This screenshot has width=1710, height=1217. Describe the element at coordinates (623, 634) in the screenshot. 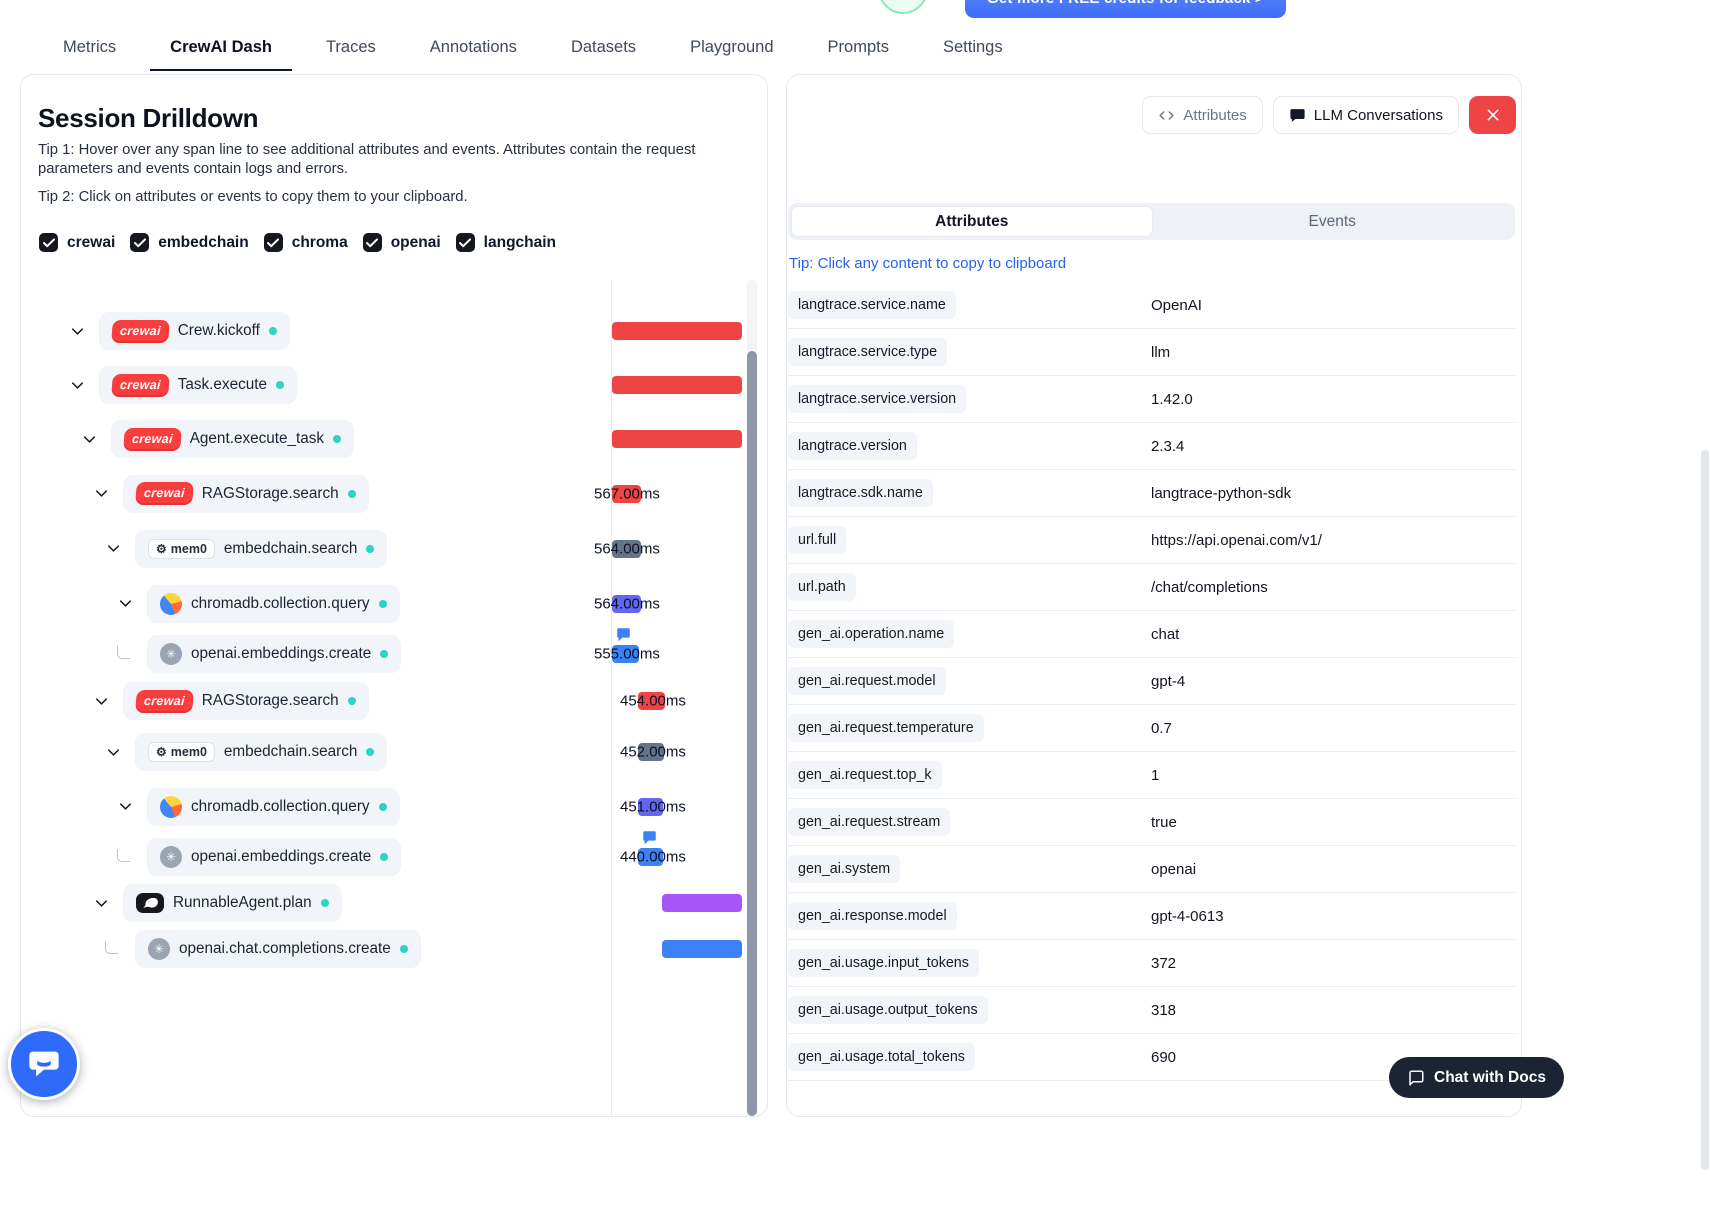

I see `llm-bubble-icon` at that location.